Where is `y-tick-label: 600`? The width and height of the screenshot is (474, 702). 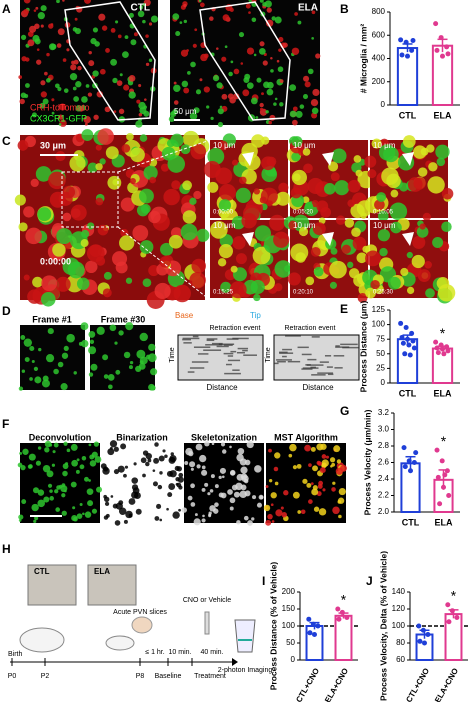 y-tick-label: 600 is located at coordinates (379, 34).